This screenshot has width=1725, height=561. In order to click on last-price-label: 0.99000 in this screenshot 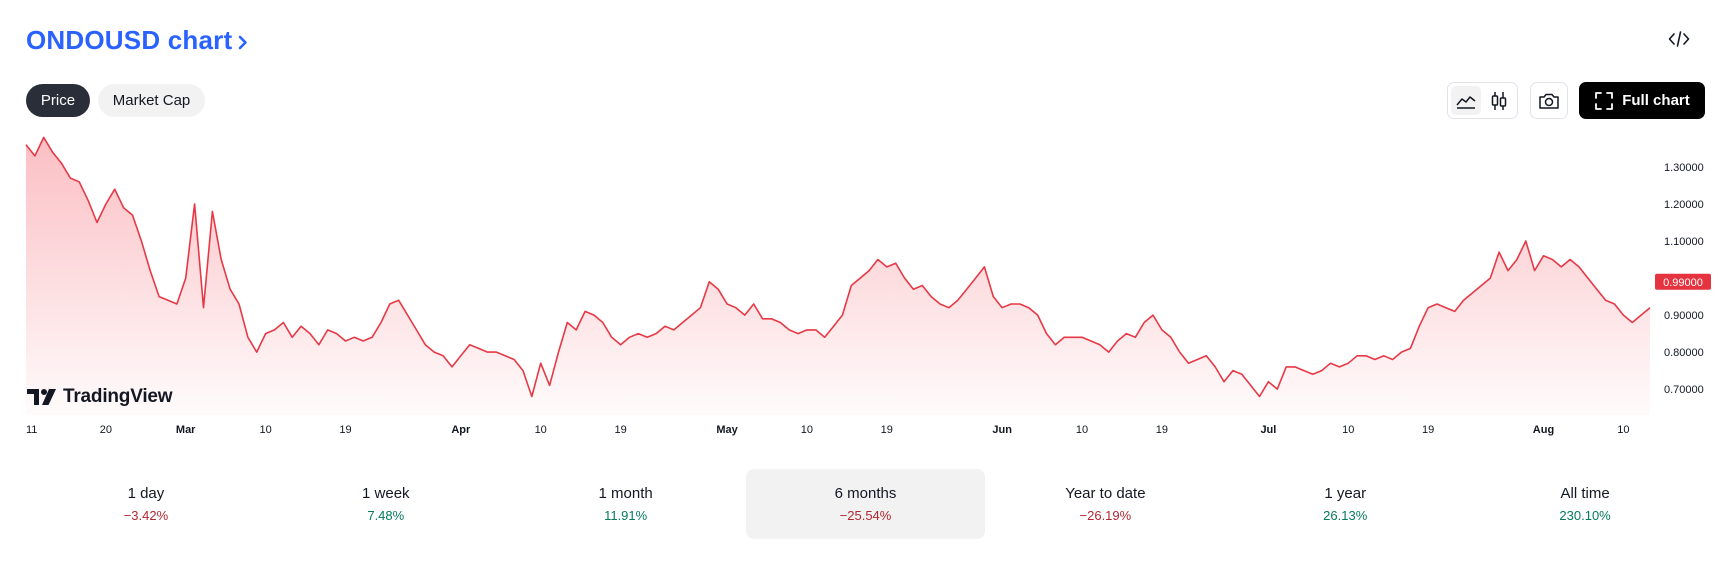, I will do `click(1683, 283)`.